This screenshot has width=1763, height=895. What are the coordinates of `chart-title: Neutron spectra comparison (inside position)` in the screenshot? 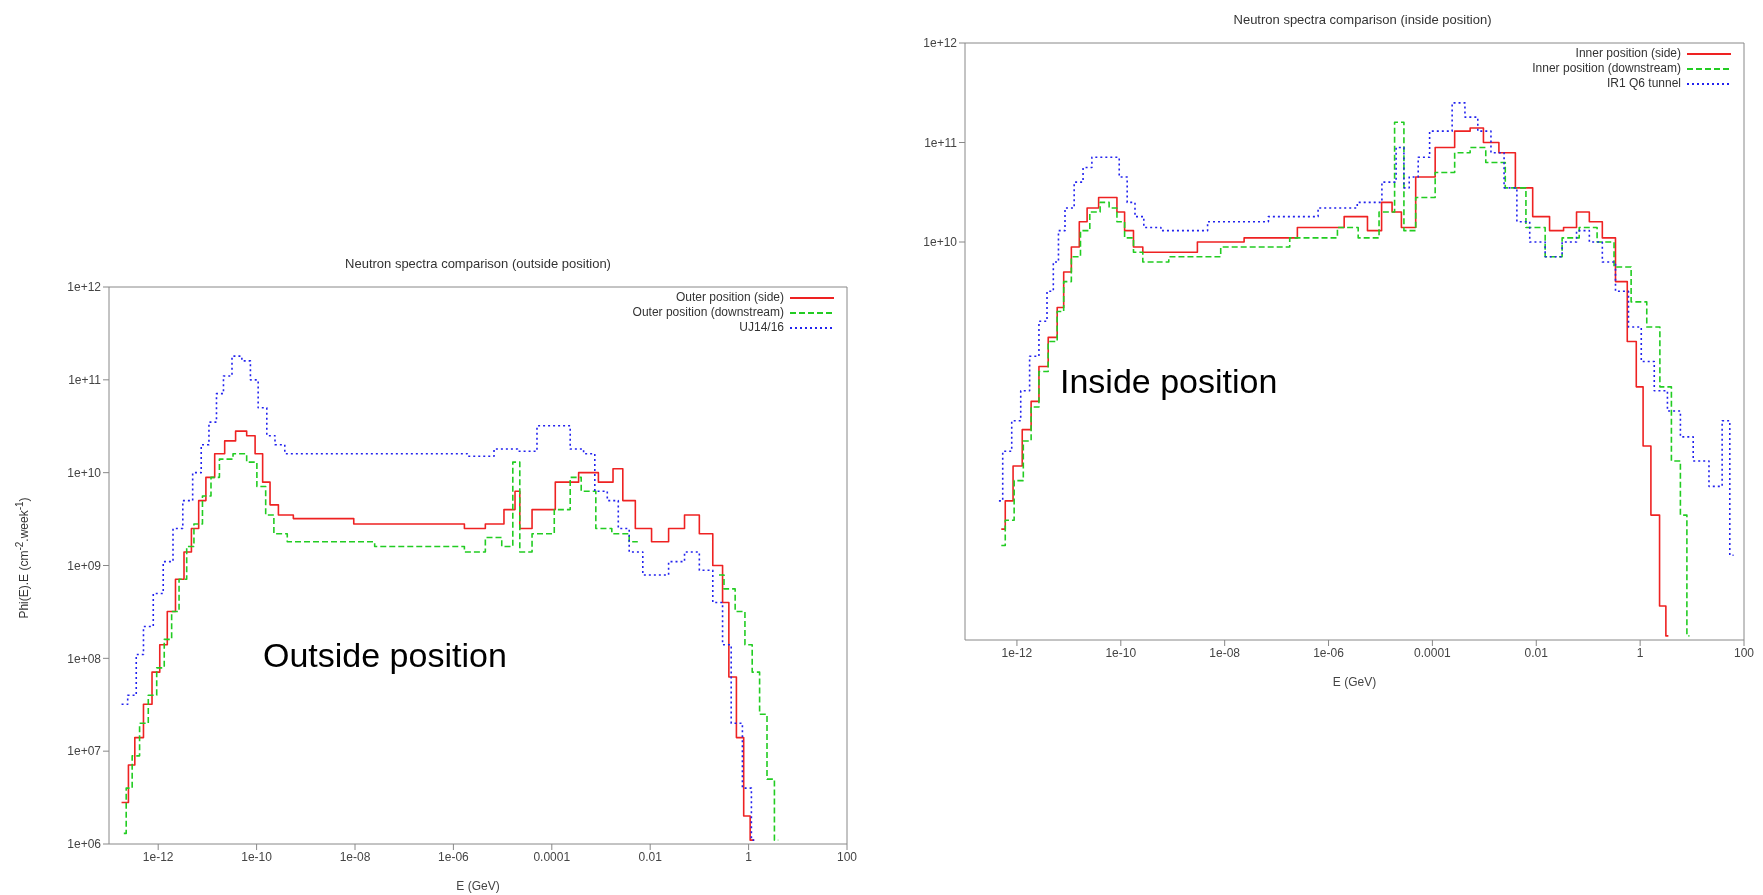 It's located at (1362, 19).